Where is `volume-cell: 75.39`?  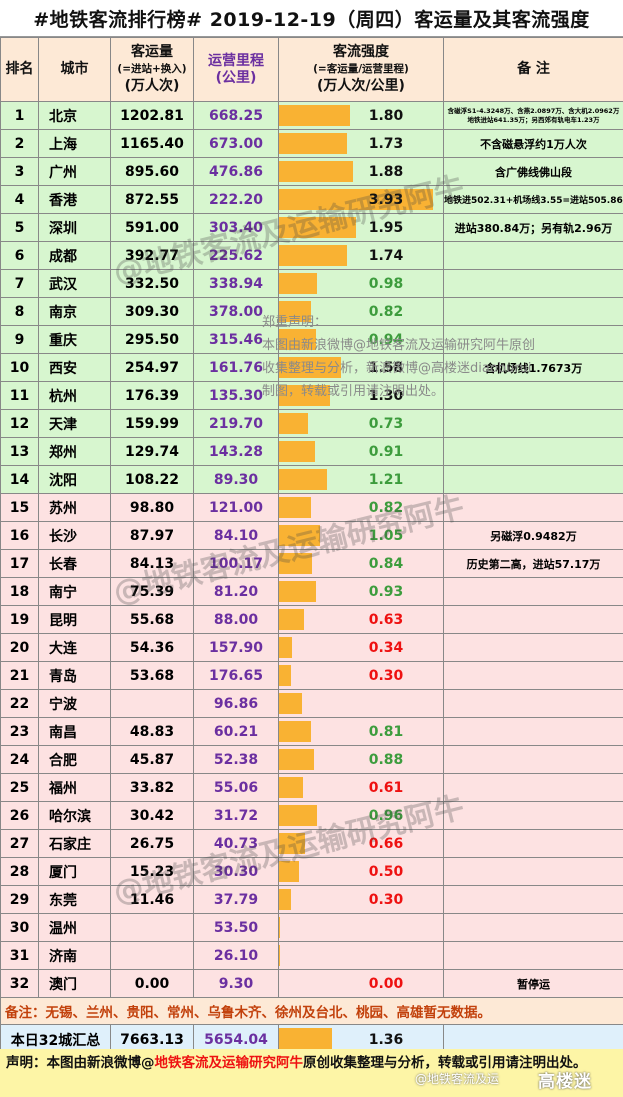
volume-cell: 75.39 is located at coordinates (152, 591).